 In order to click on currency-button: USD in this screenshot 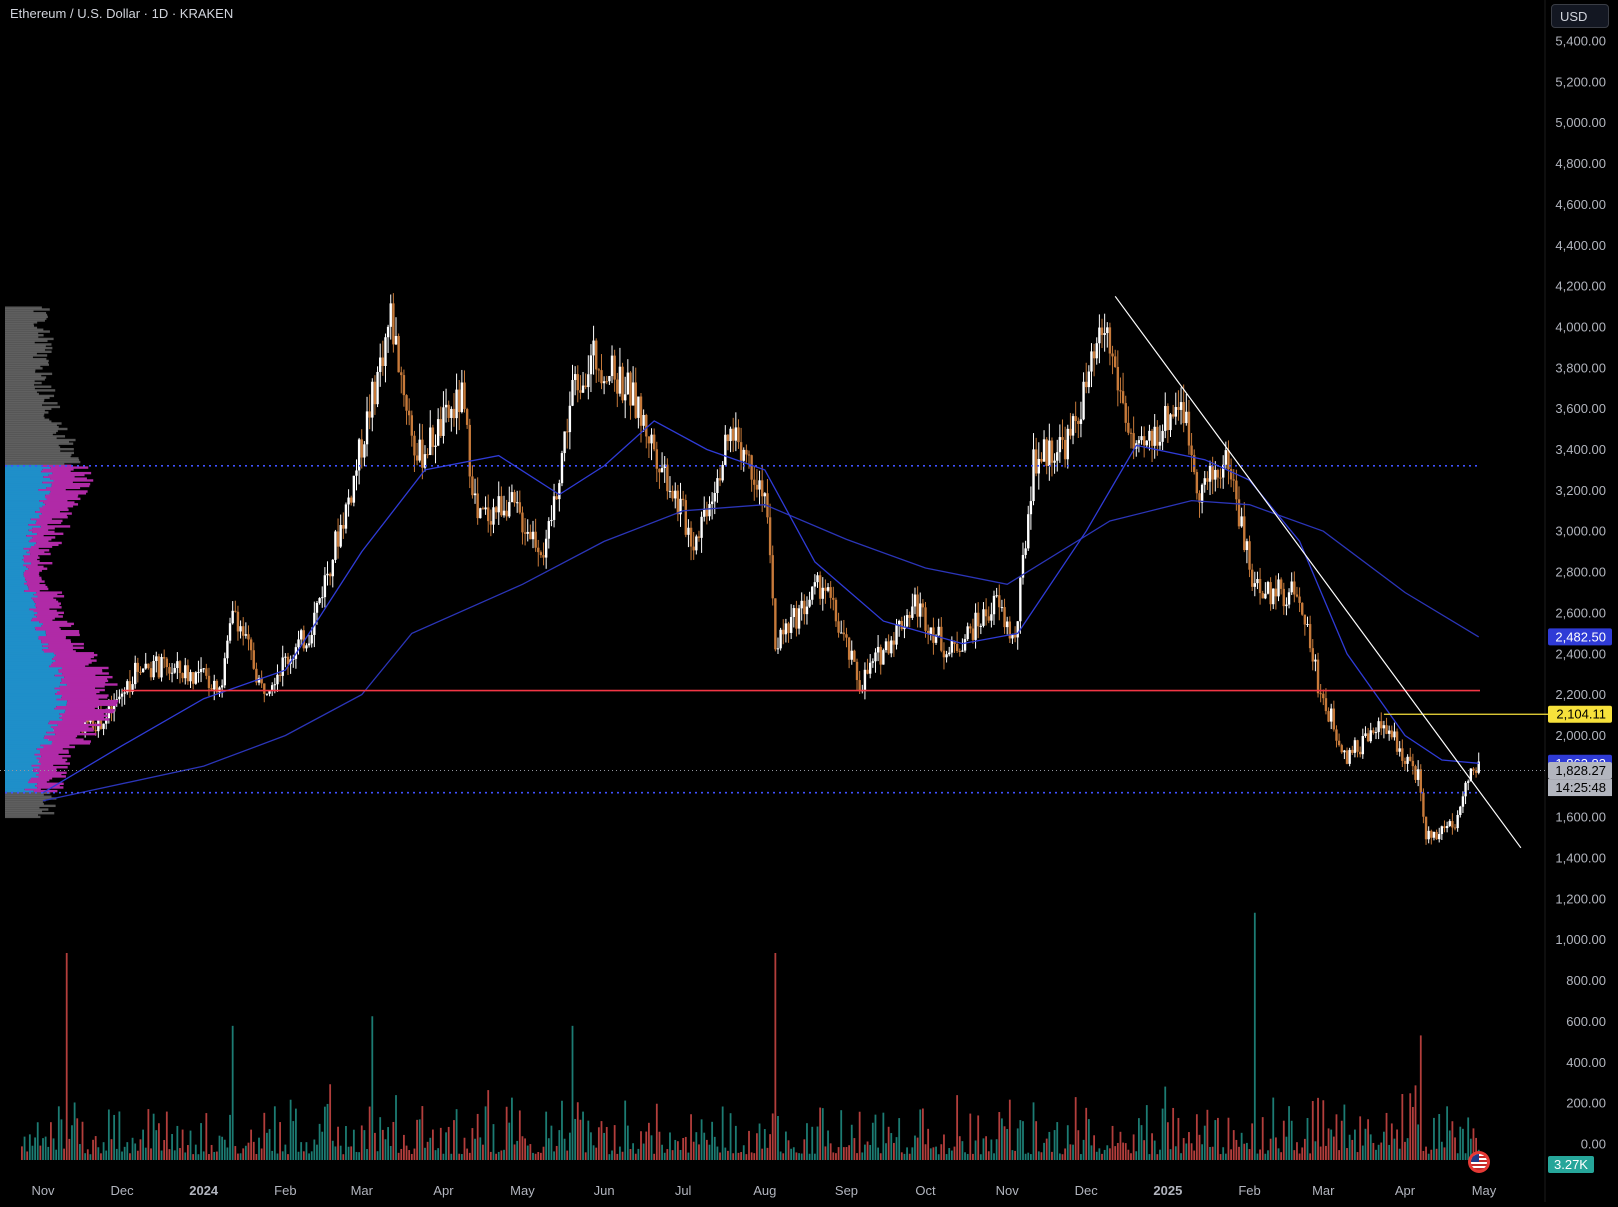, I will do `click(1580, 16)`.